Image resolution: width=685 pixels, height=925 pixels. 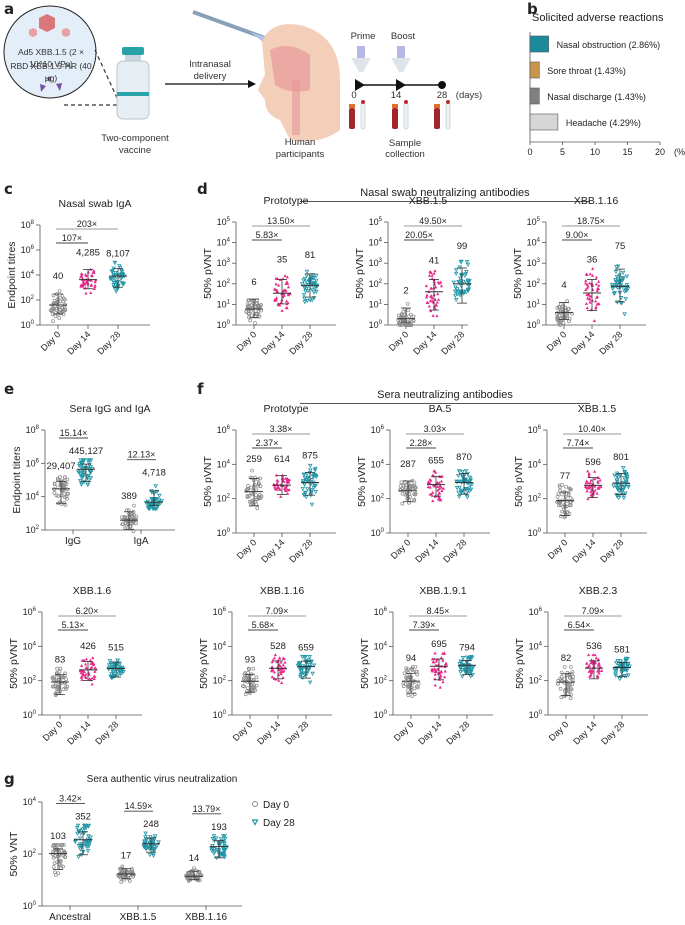 What do you see at coordinates (35, 904) in the screenshot?
I see `y-tick-exponent: 0` at bounding box center [35, 904].